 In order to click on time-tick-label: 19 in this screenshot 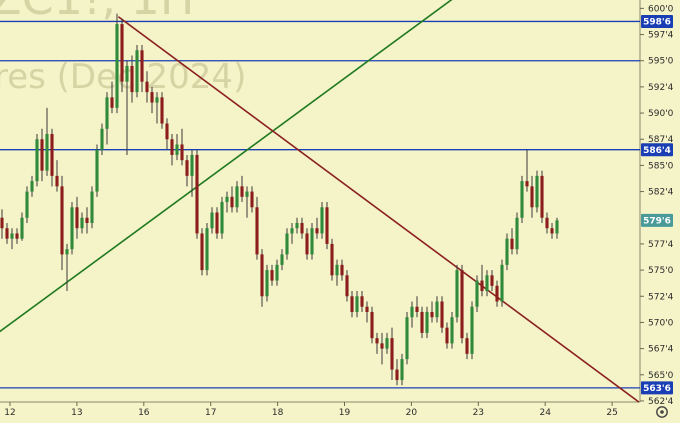, I will do `click(345, 413)`.